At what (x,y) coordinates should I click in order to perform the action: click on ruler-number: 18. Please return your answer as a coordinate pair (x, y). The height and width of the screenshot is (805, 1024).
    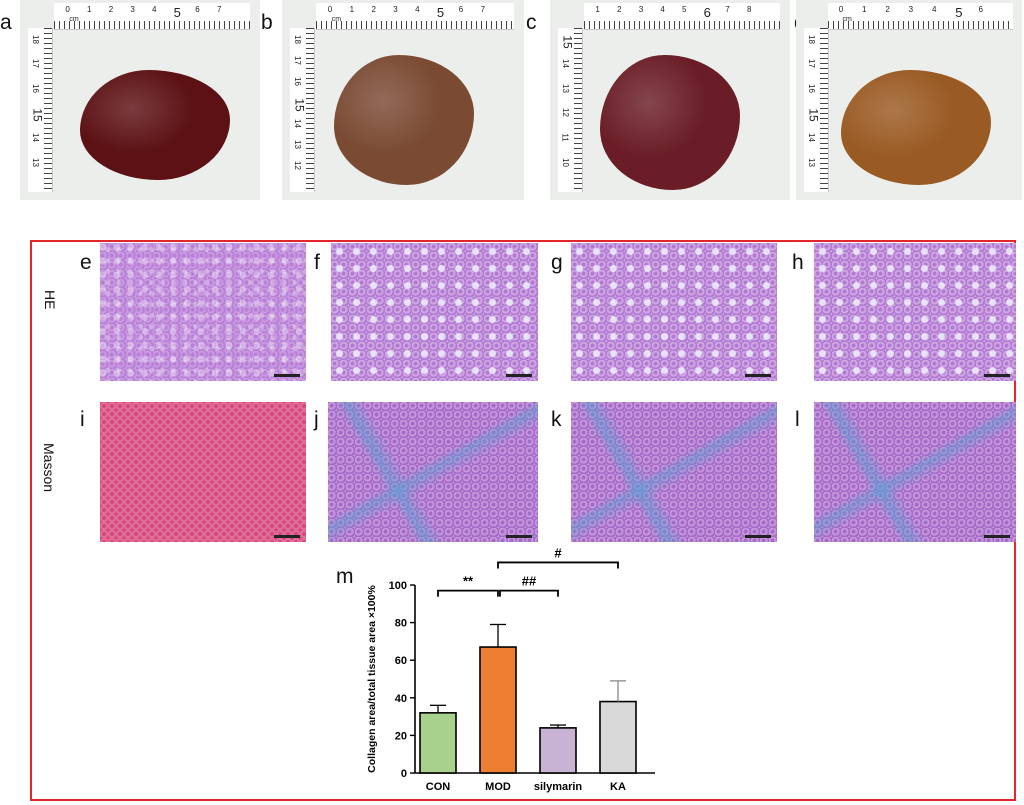
    Looking at the image, I should click on (811, 39).